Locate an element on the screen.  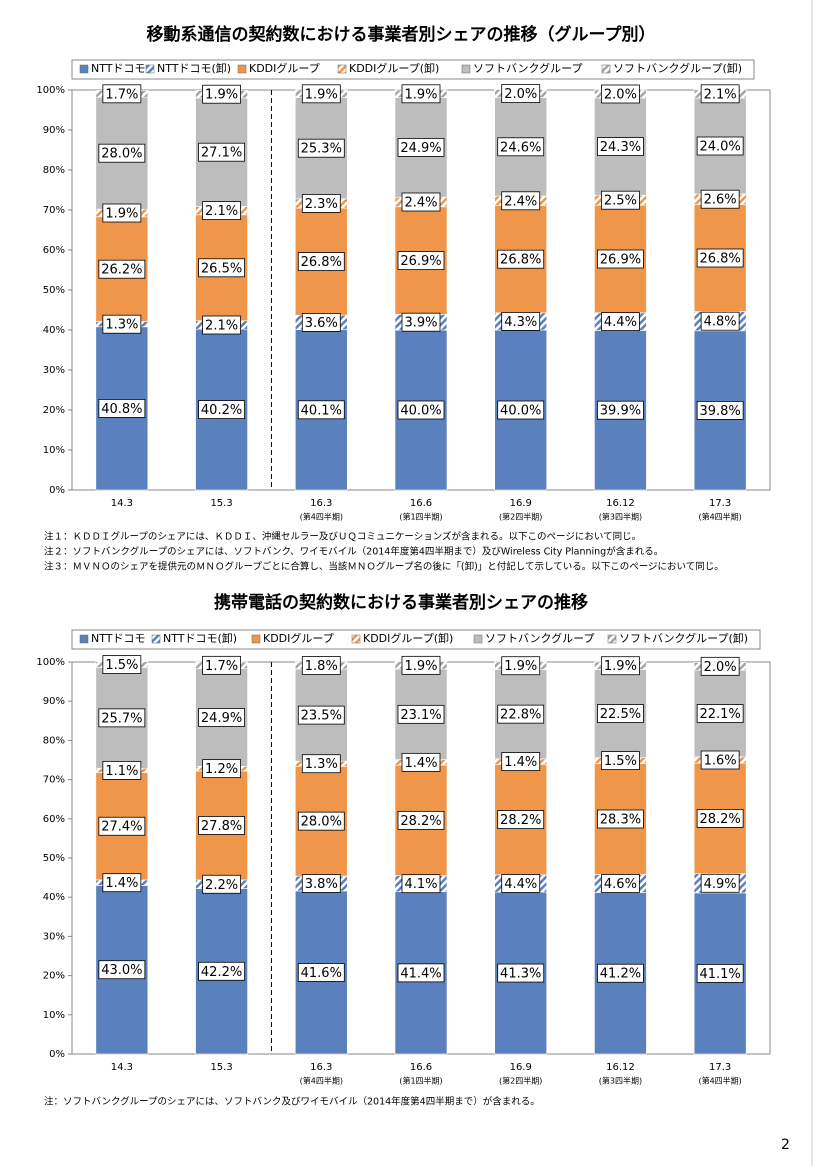
x-tick-label: 16.9 is located at coordinates (521, 503).